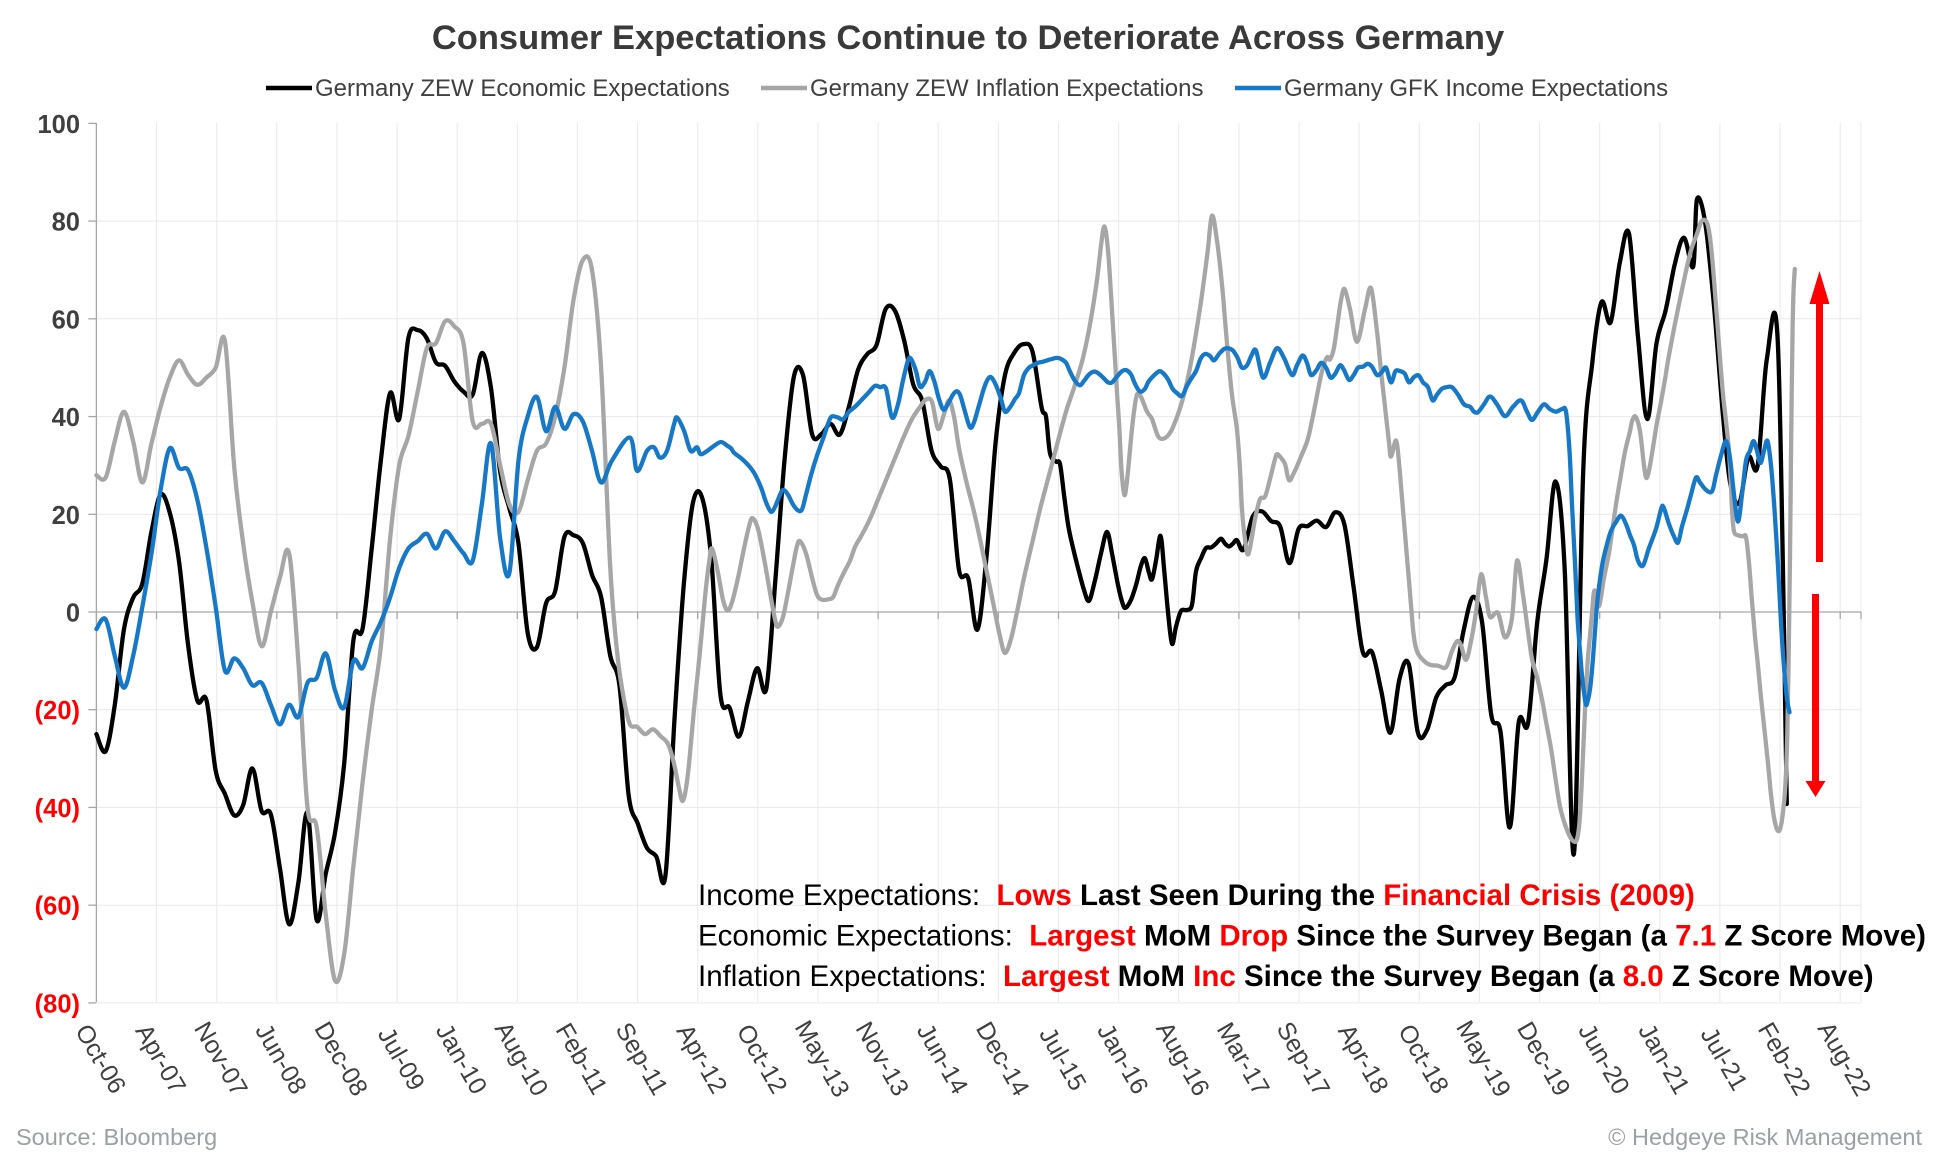 This screenshot has width=1938, height=1162. I want to click on svg-text:Germany ZEW Economic Expectati: Germany ZEW Economic Expectations, so click(522, 88).